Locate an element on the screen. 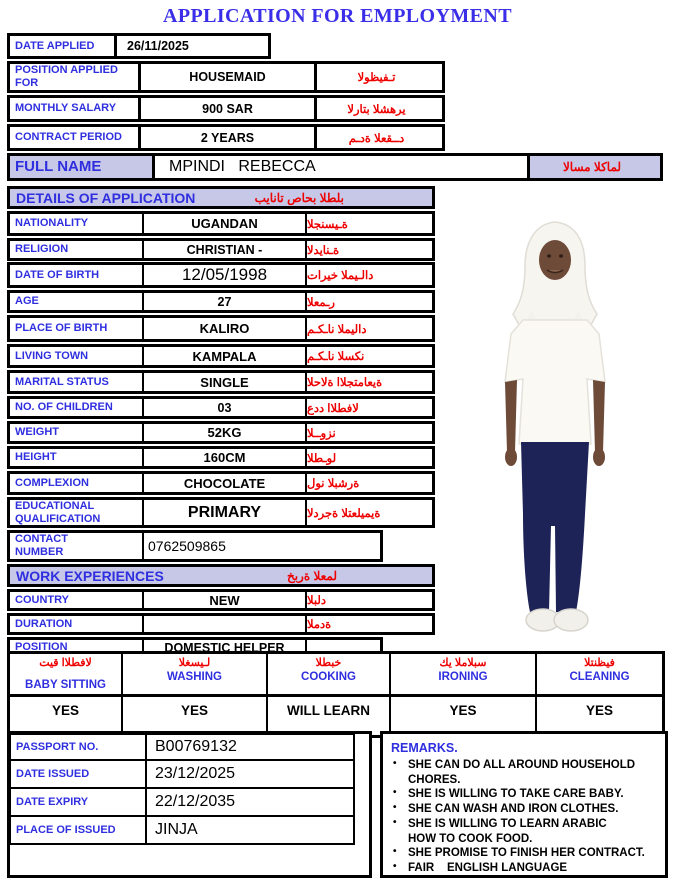  education-label-cell: EDUCATIONAL QUALIFICATION is located at coordinates (77, 512).